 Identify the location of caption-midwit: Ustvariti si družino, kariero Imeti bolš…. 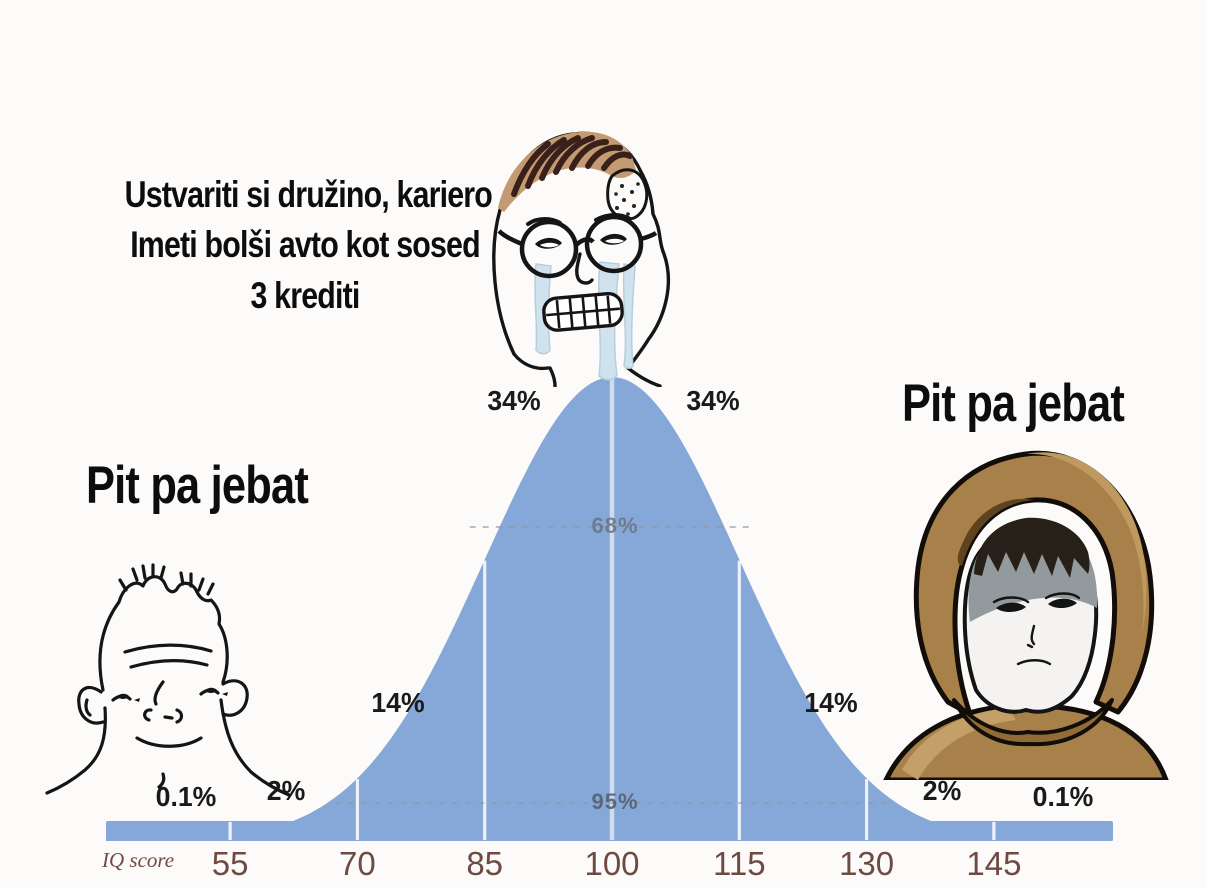
(308, 245).